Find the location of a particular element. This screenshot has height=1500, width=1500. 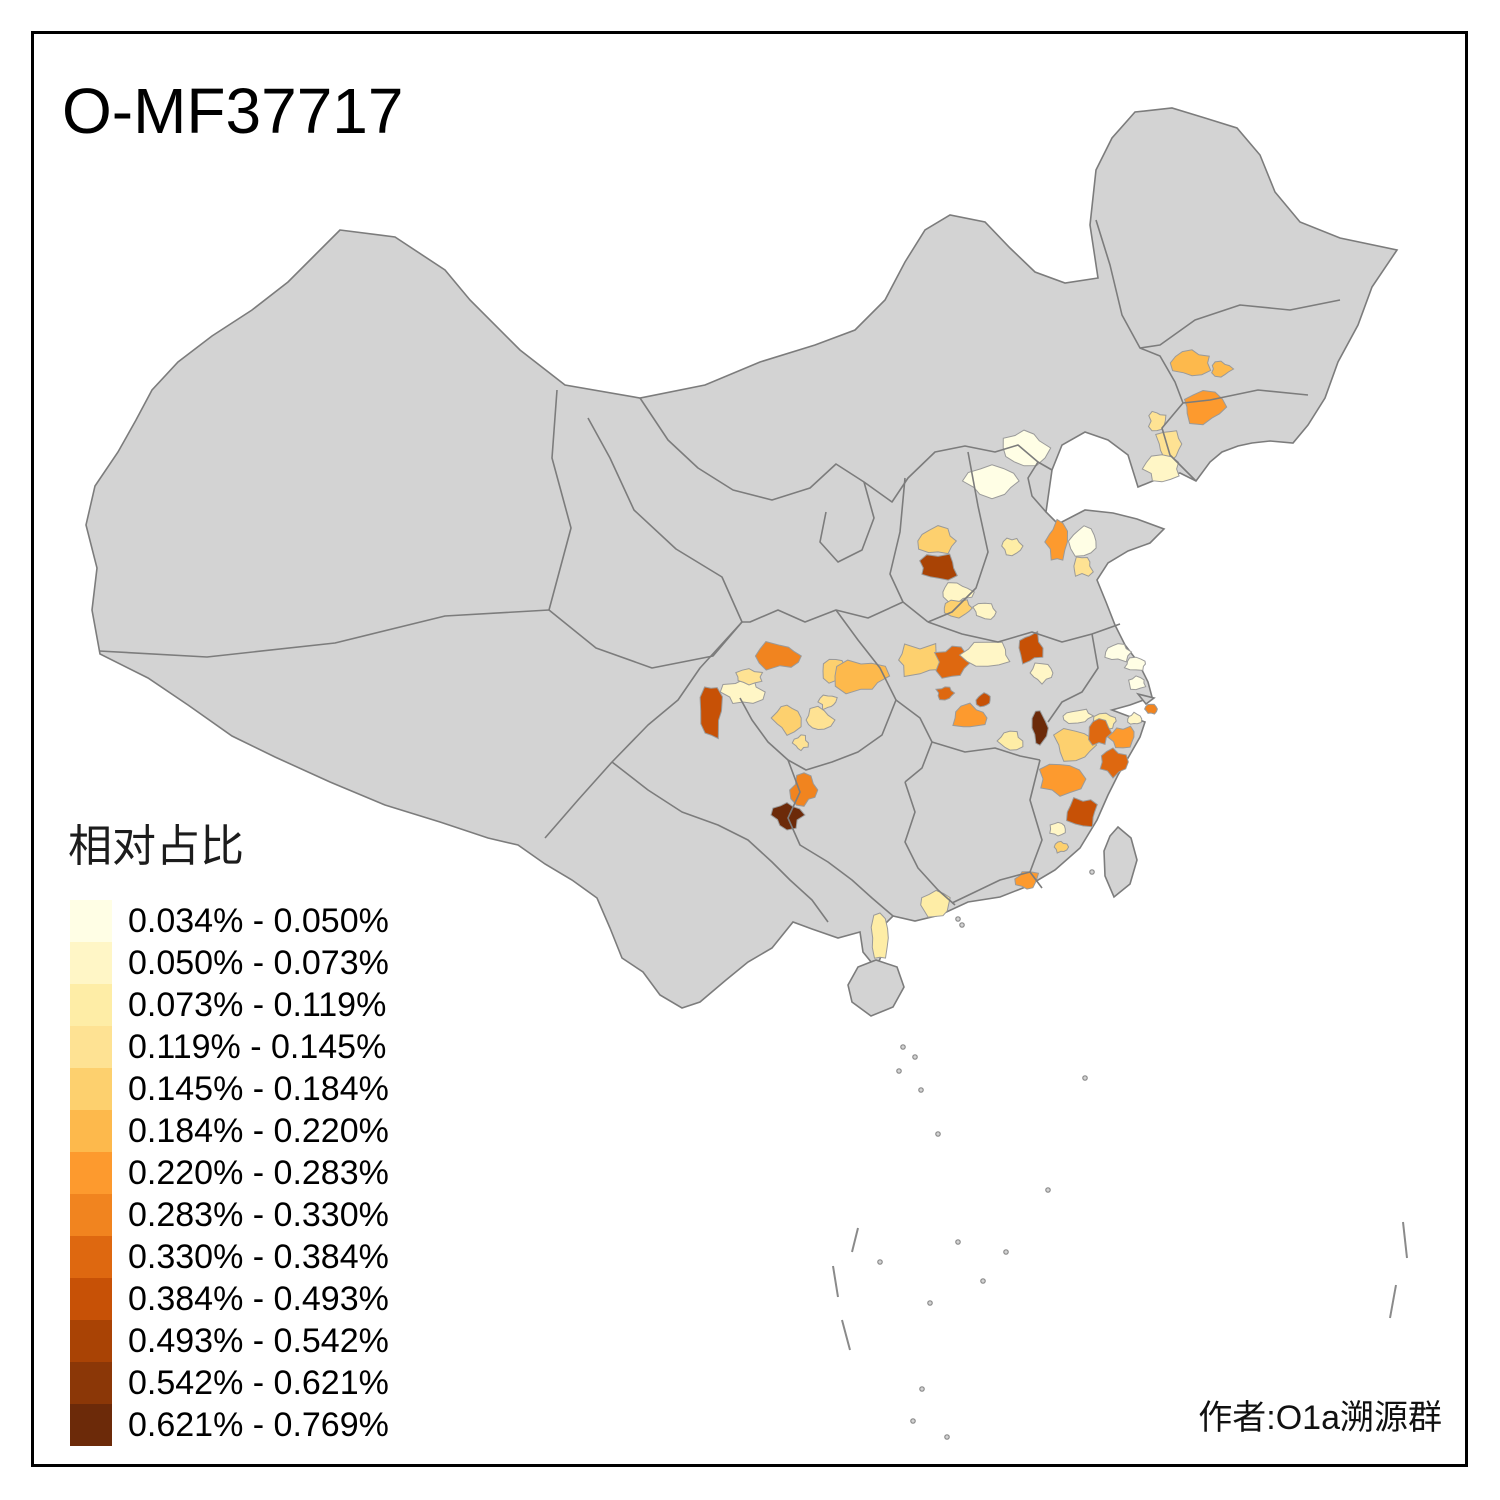

legend-row: 0.384% - 0.493% is located at coordinates (229, 1299).